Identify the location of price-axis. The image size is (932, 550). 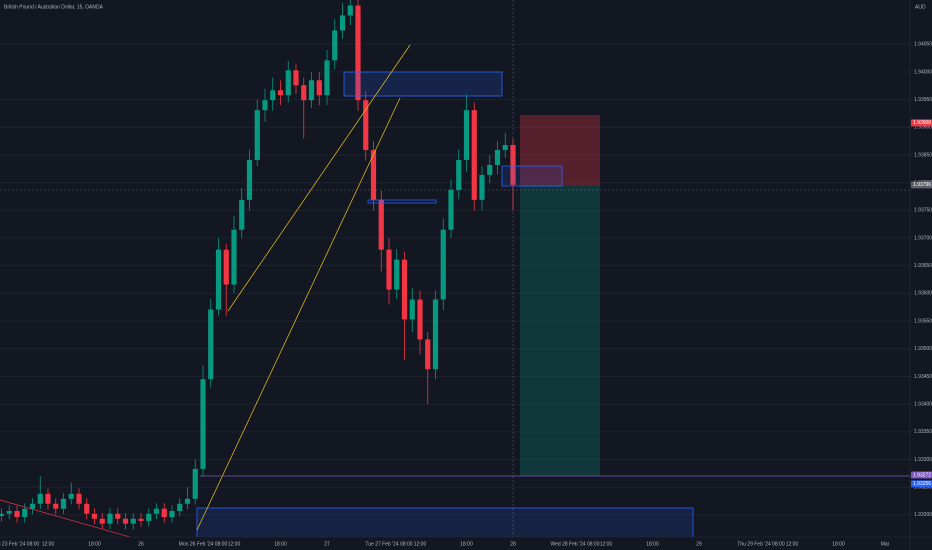
(921, 275).